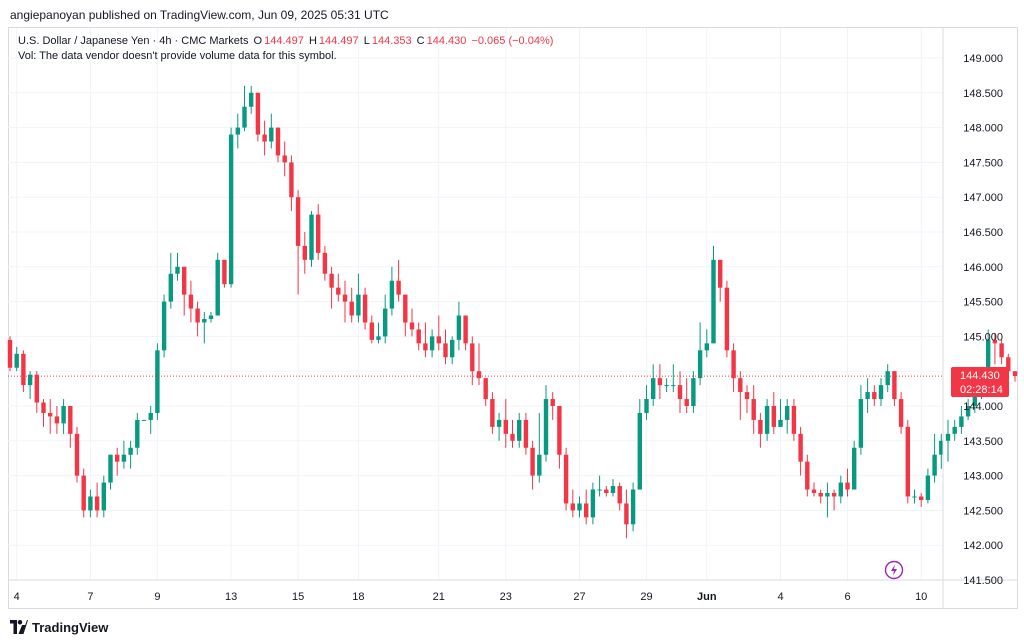 The height and width of the screenshot is (642, 1024). Describe the element at coordinates (847, 597) in the screenshot. I see `time-tick-label: 6` at that location.